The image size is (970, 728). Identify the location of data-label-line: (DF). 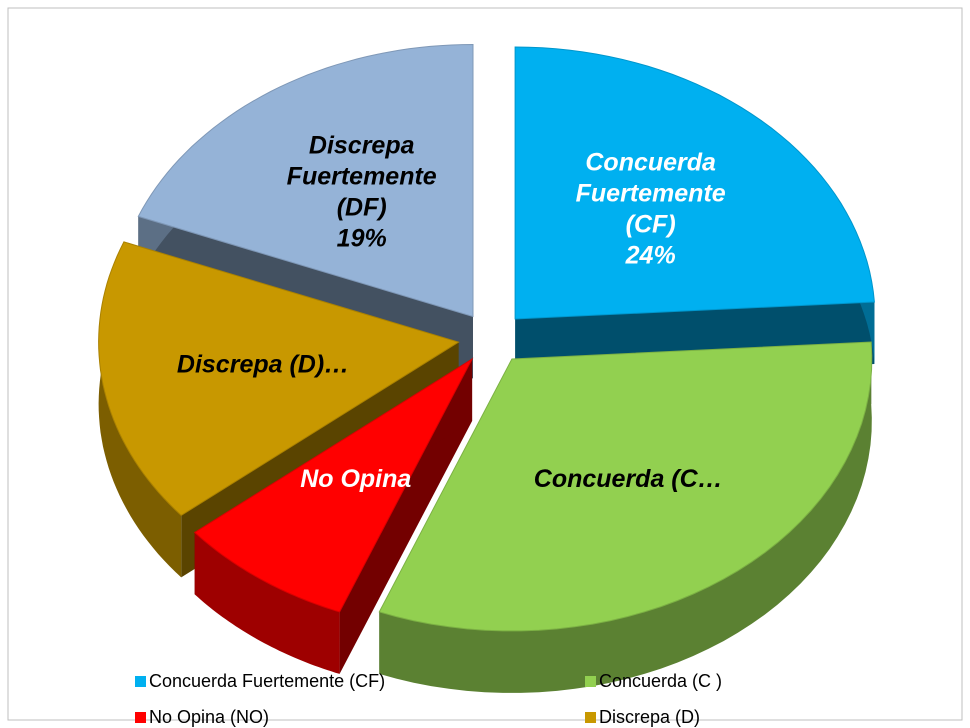
(362, 207).